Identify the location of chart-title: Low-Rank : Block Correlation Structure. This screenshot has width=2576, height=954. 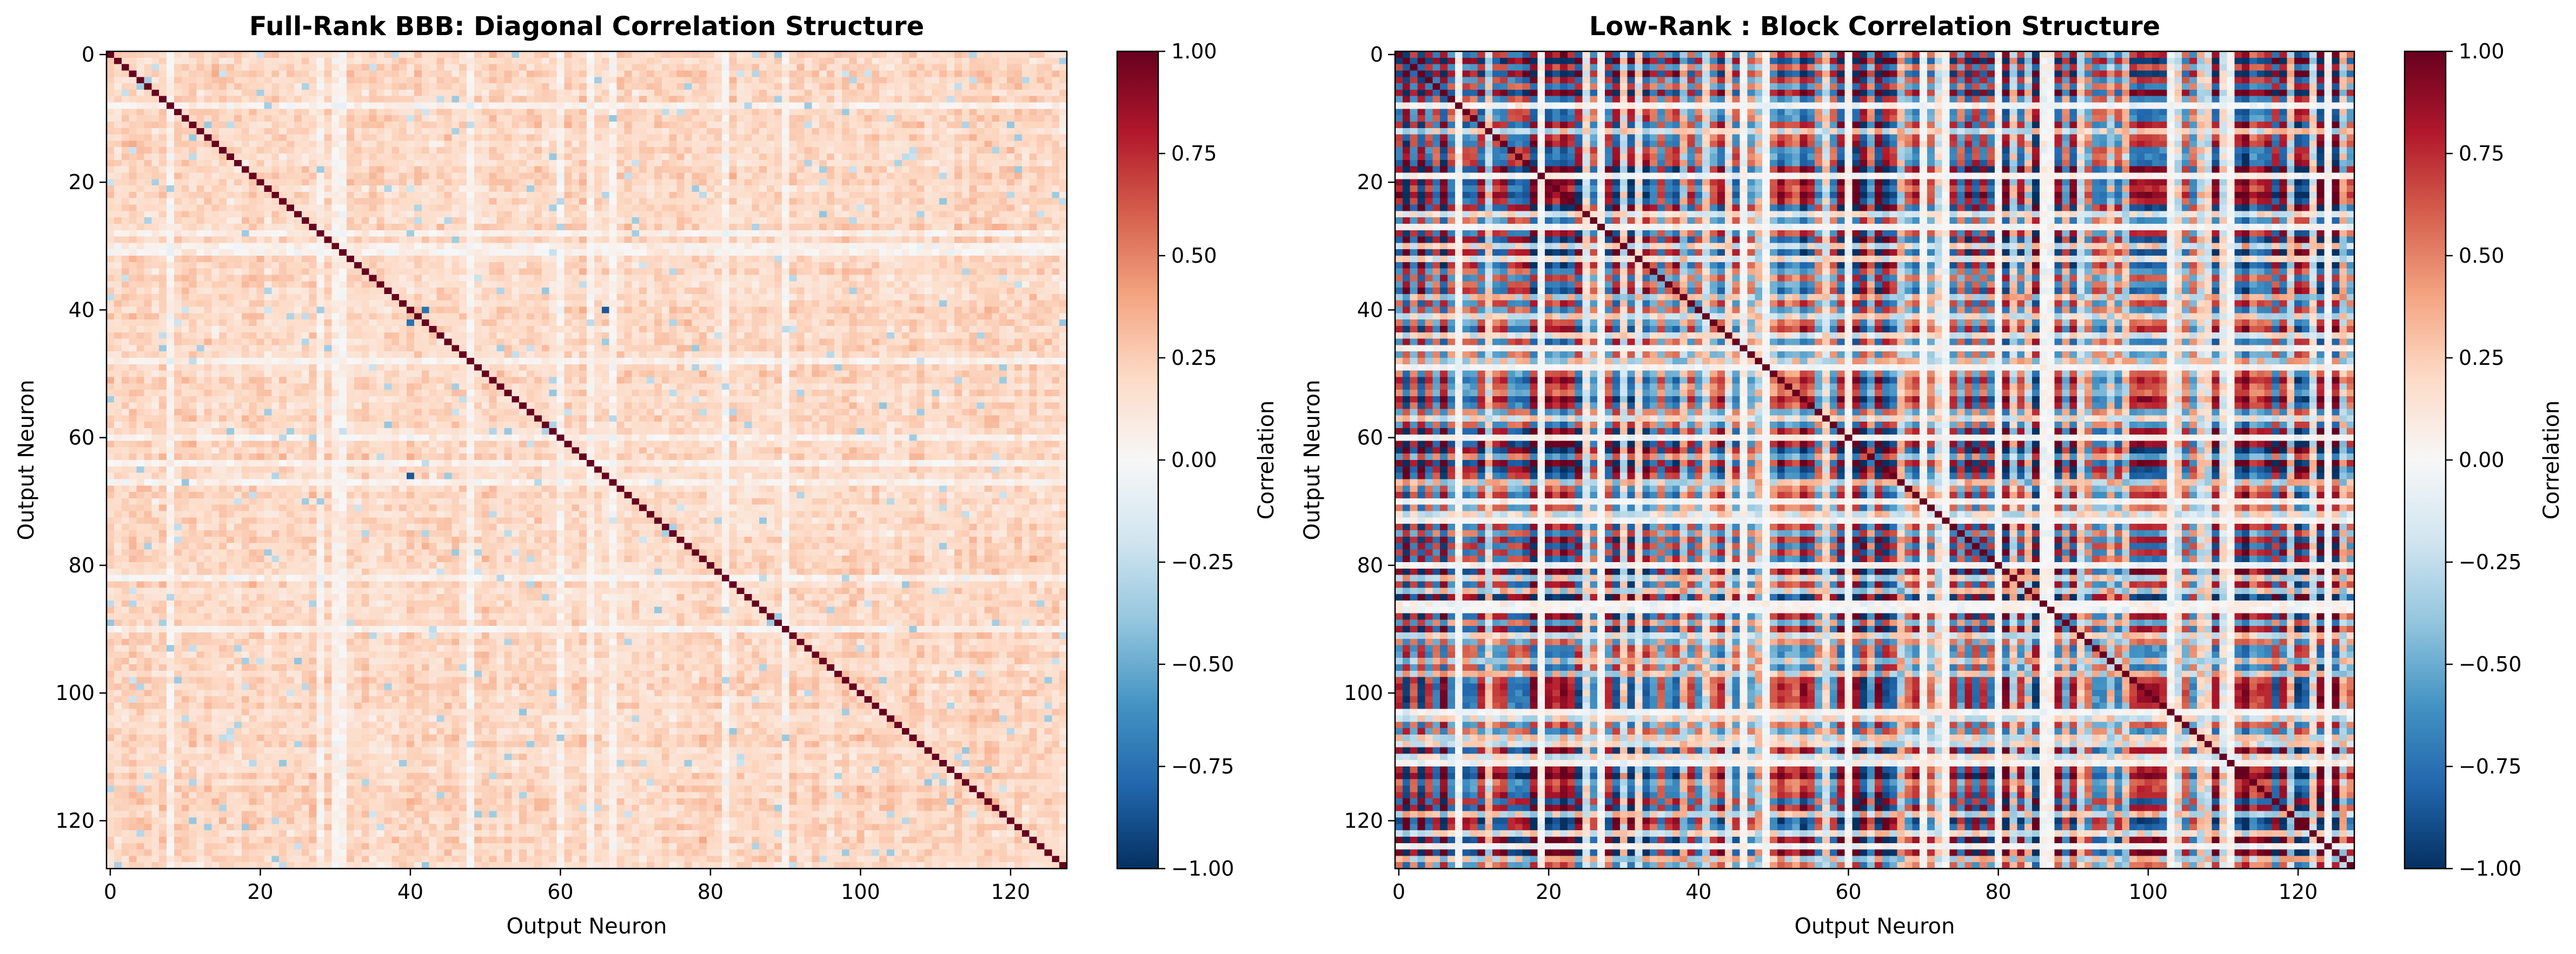
(1874, 27).